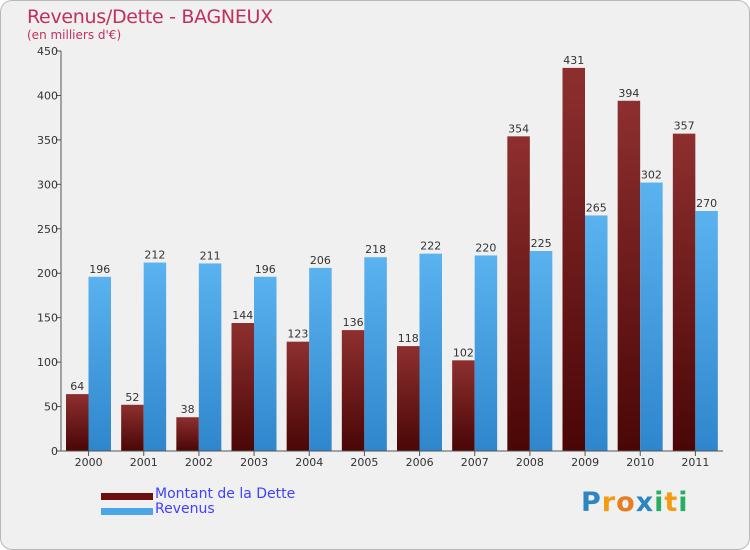 This screenshot has height=550, width=750. What do you see at coordinates (585, 462) in the screenshot?
I see `x-tick-label: 2009` at bounding box center [585, 462].